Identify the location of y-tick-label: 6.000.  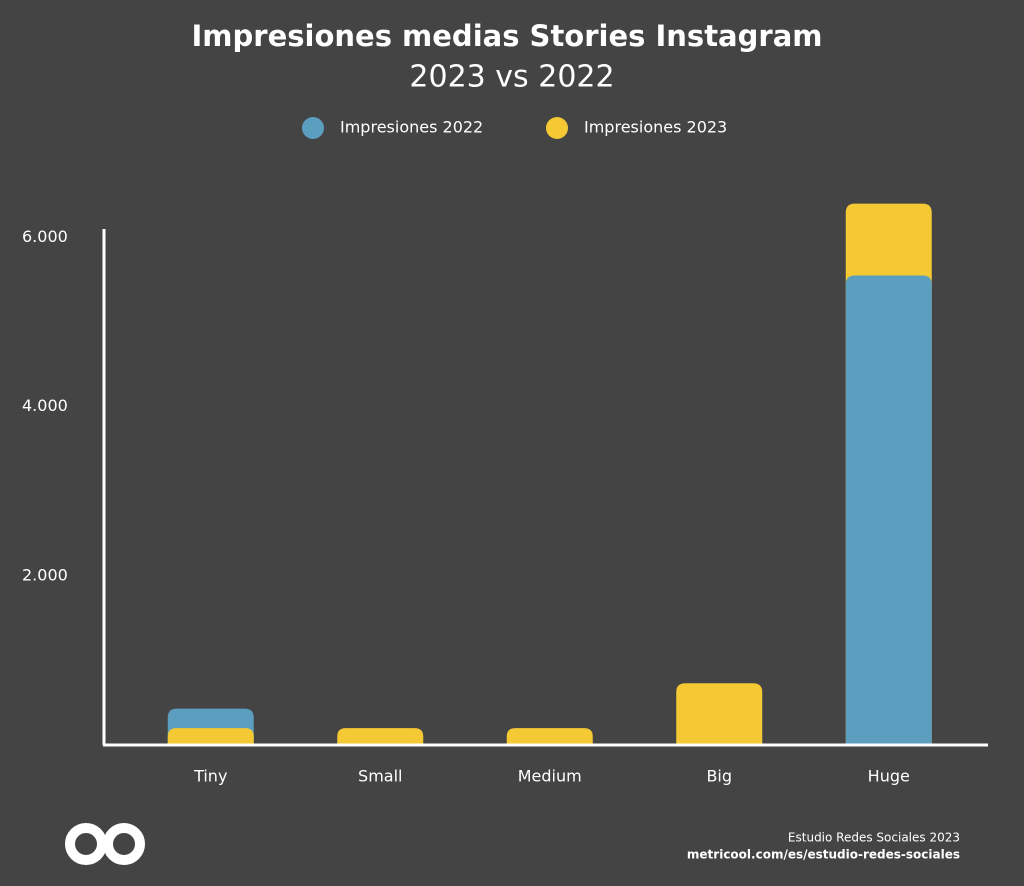
(45, 236).